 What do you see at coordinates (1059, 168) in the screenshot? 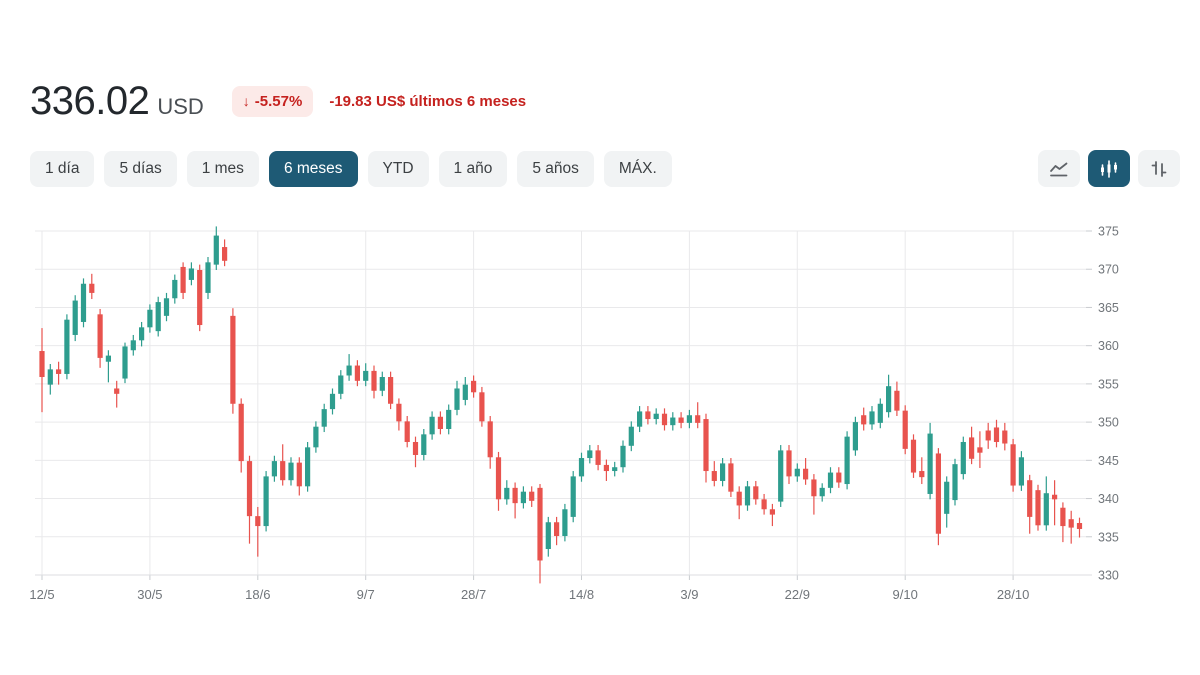
I see `line-chart-button` at bounding box center [1059, 168].